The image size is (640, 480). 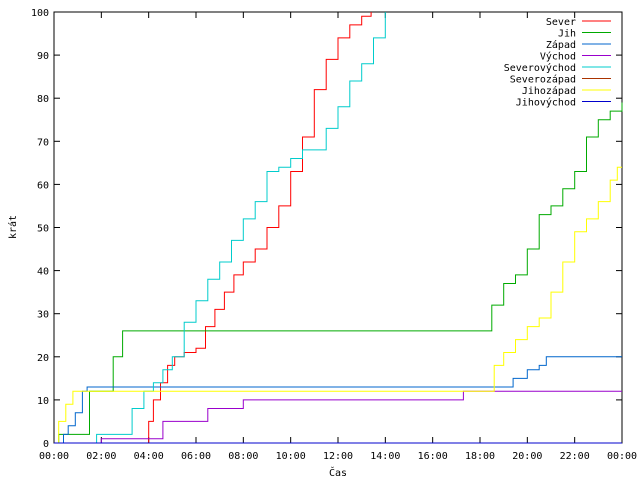 I want to click on x-tick-label: 22:00, so click(x=575, y=456).